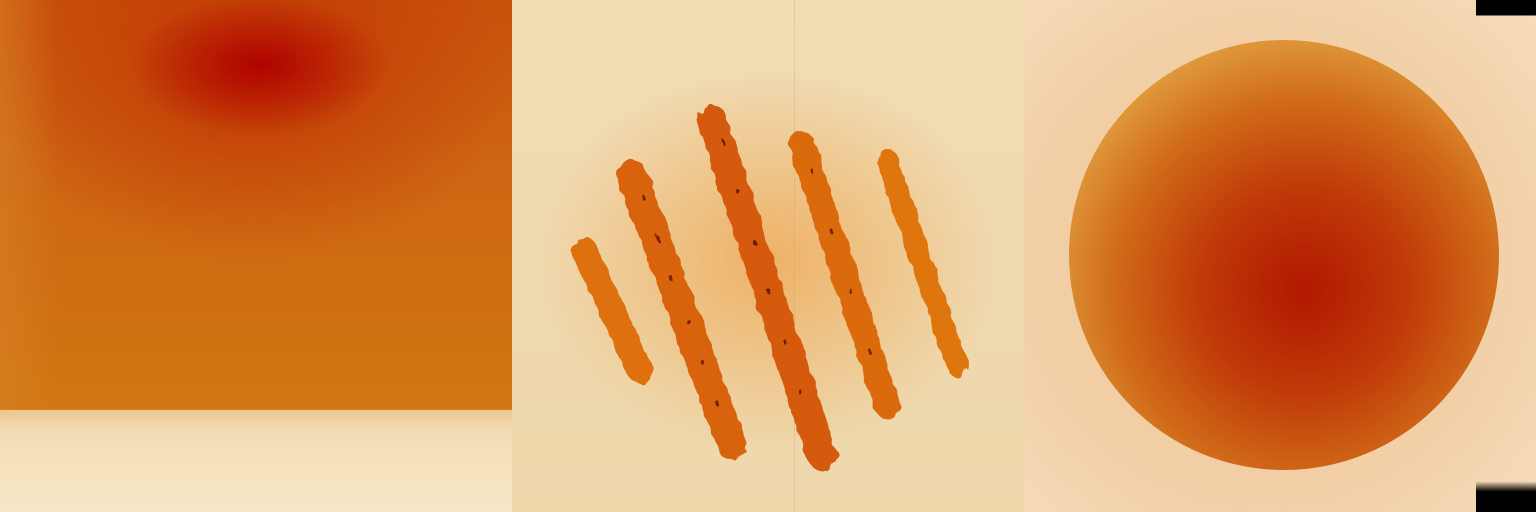 Image resolution: width=1536 pixels, height=512 pixels. I want to click on panel-seam, so click(794, 256).